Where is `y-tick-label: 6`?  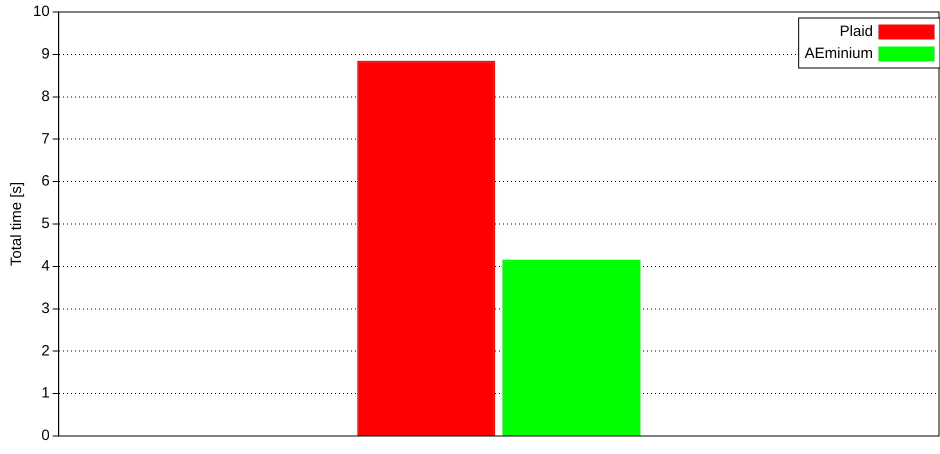
y-tick-label: 6 is located at coordinates (45, 181).